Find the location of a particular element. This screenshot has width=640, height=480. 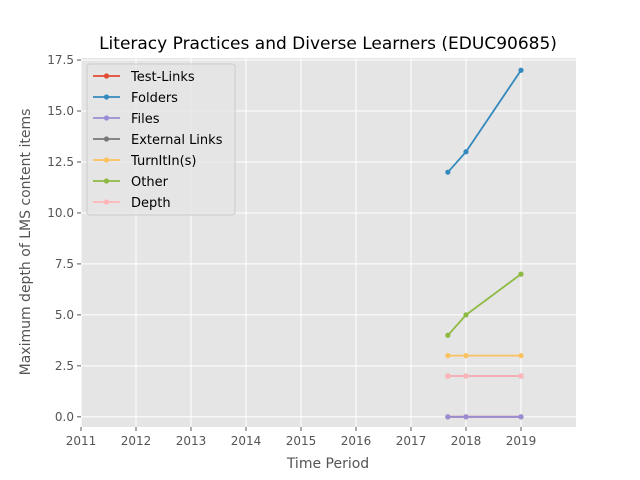

legend-label: Other is located at coordinates (150, 182).